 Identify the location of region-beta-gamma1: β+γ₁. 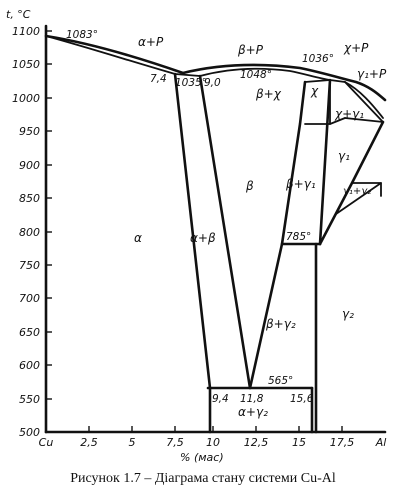
(300, 184).